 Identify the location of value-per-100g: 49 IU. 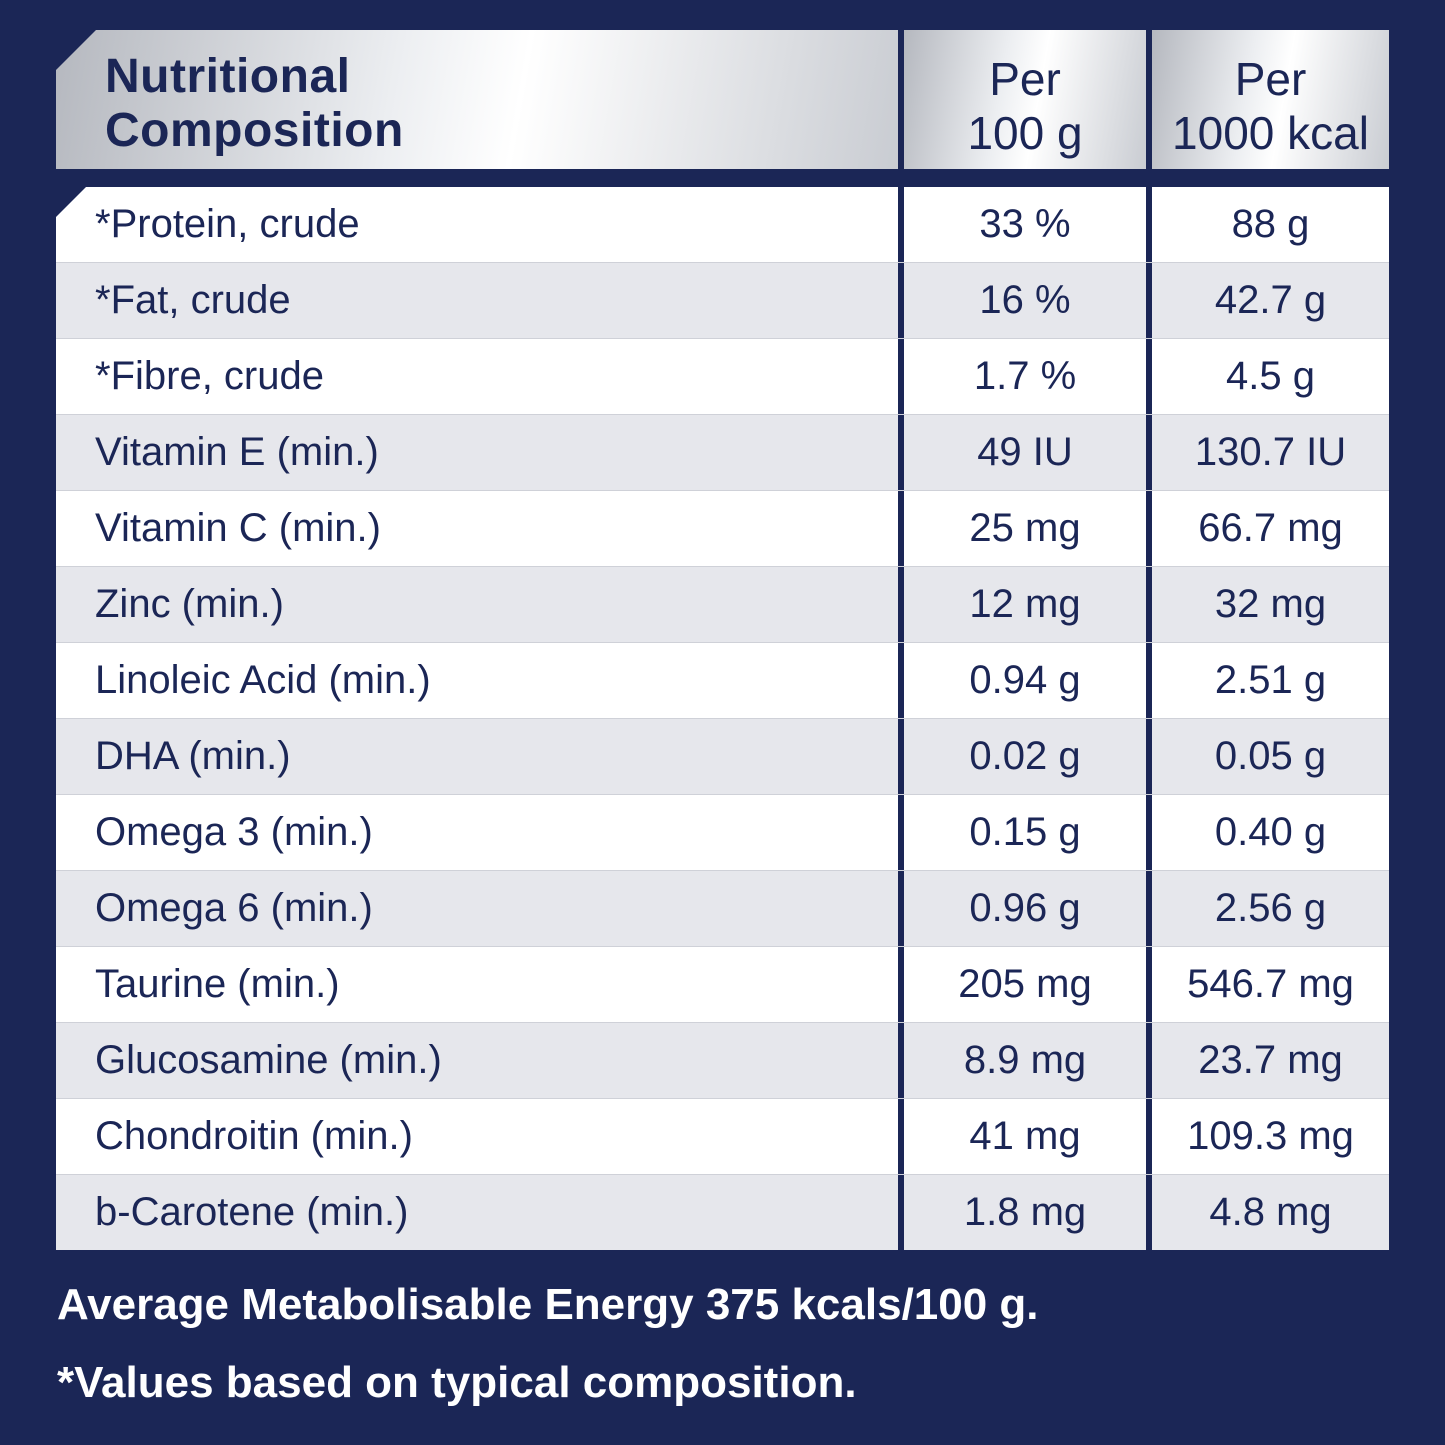
(1025, 452).